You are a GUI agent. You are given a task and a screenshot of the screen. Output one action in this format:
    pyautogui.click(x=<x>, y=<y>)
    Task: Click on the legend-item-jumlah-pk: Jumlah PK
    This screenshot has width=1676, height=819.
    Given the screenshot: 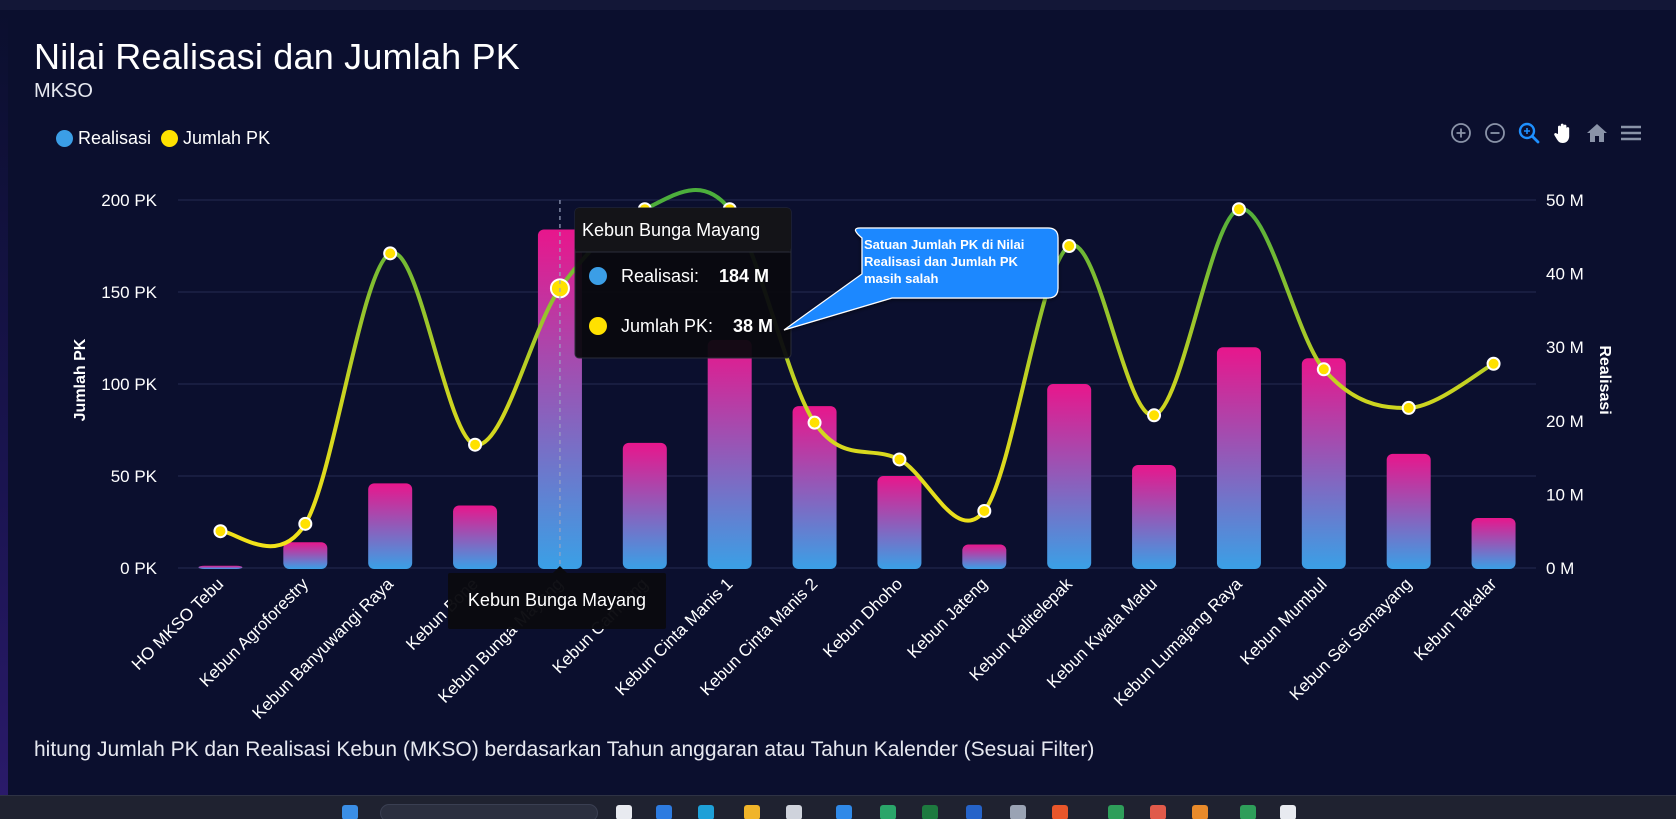 What is the action you would take?
    pyautogui.click(x=215, y=138)
    